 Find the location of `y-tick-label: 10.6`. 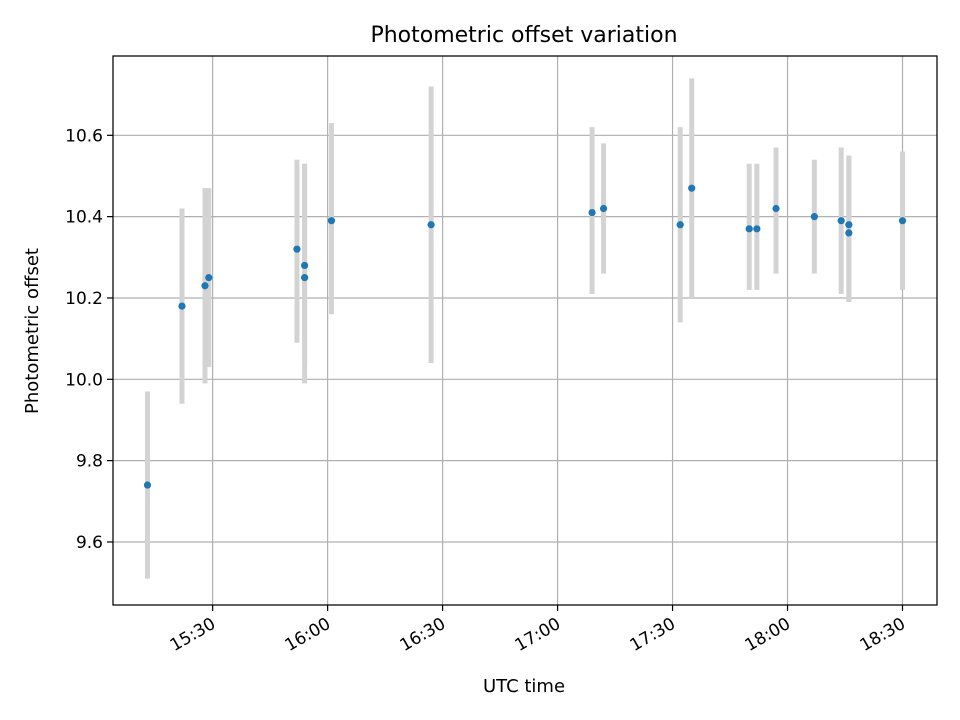

y-tick-label: 10.6 is located at coordinates (84, 136).